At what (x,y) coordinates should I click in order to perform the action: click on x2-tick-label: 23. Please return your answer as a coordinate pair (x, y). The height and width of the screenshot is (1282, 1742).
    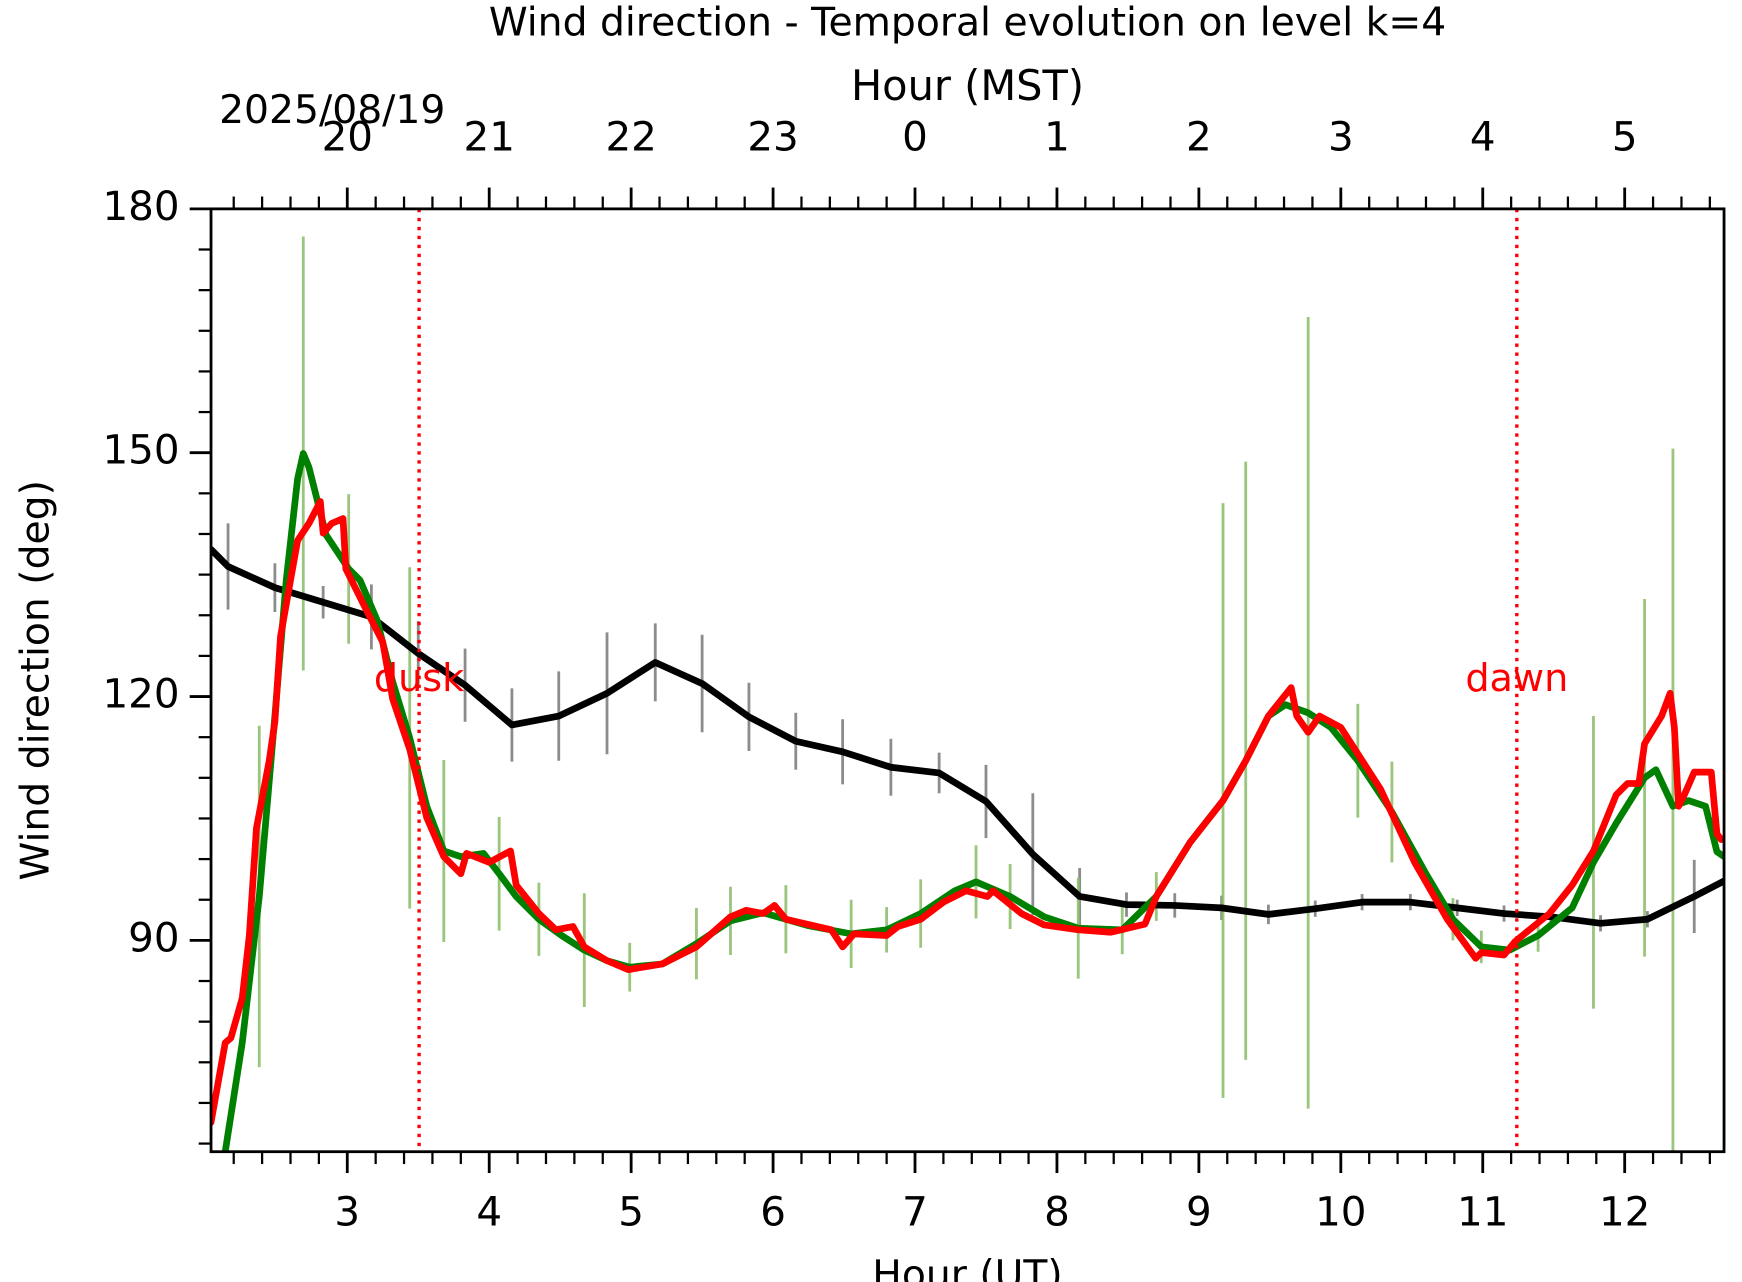
    Looking at the image, I should click on (772, 136).